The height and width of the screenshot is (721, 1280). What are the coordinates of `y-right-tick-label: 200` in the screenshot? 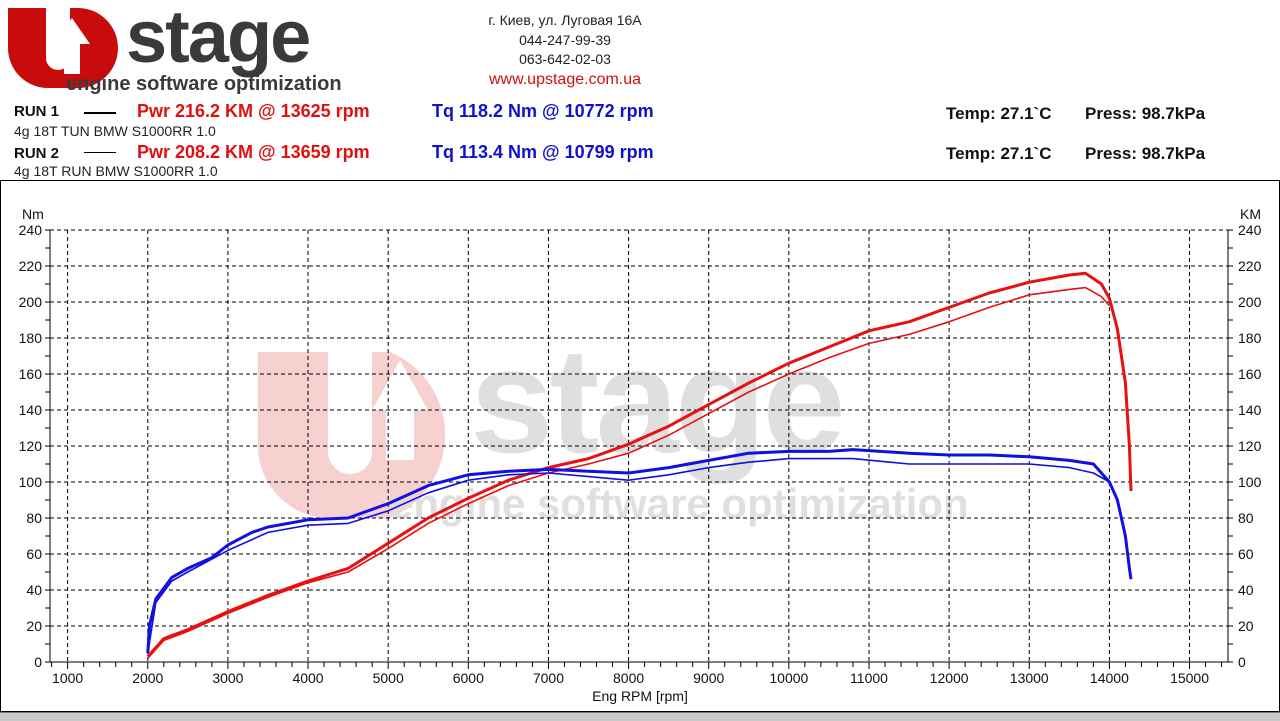 It's located at (1250, 302).